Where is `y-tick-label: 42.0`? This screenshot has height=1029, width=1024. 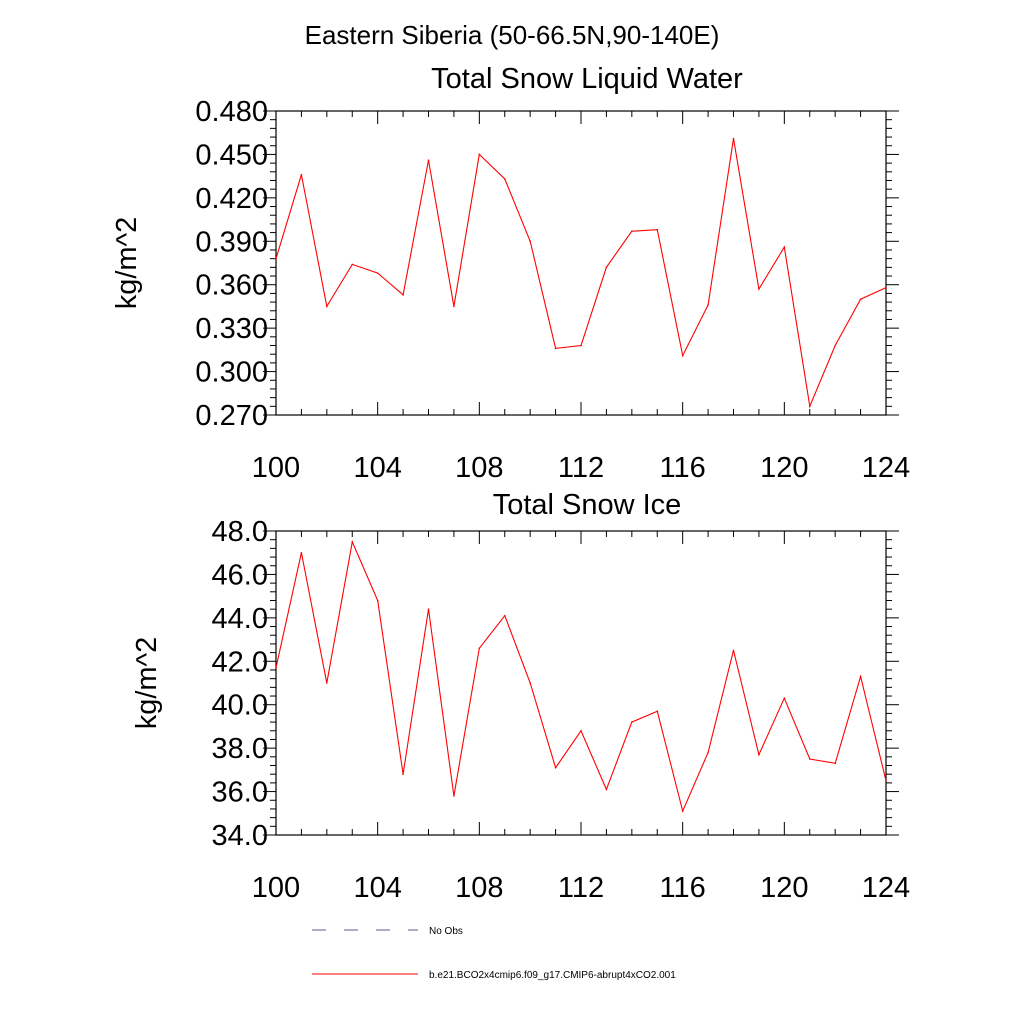 y-tick-label: 42.0 is located at coordinates (240, 662).